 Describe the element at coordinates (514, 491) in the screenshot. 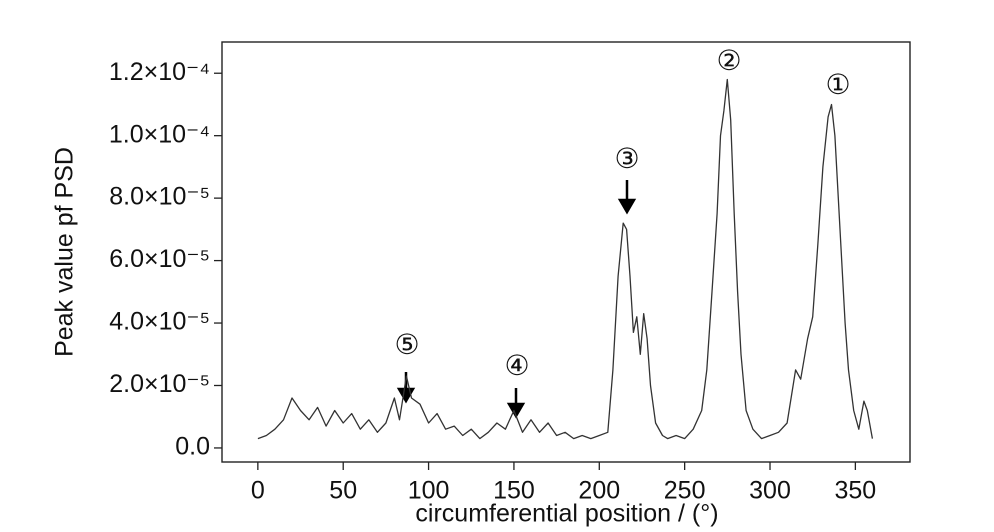

I see `x-tick-label: 150` at that location.